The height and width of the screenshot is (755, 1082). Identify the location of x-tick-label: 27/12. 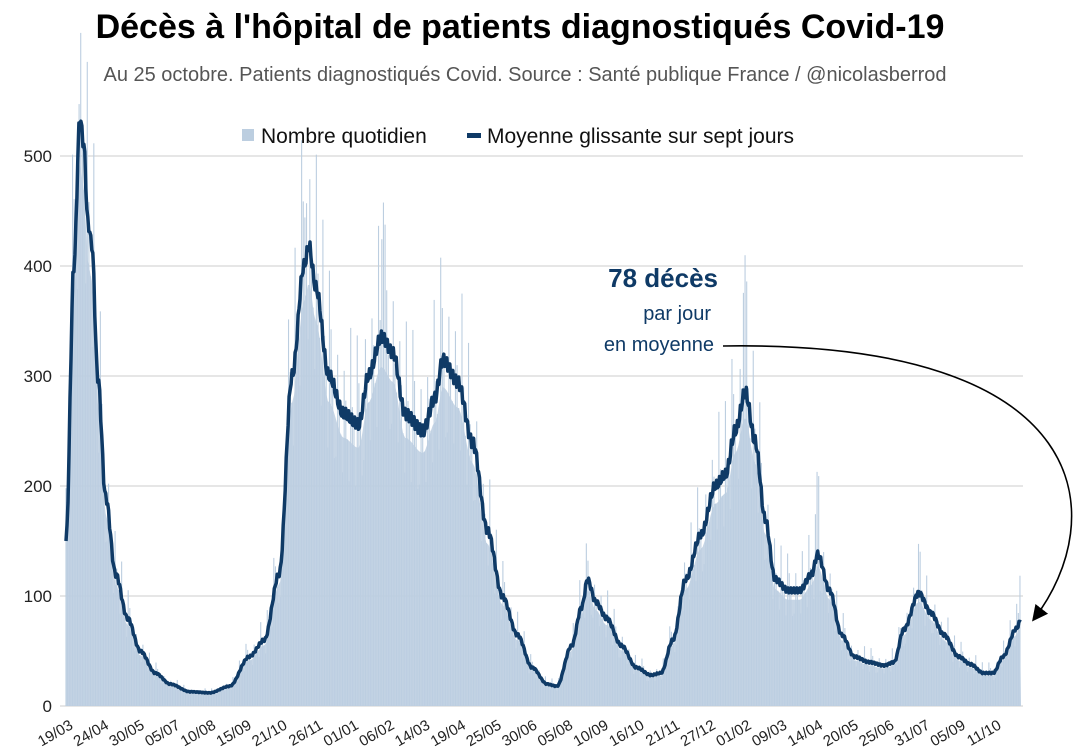
(698, 733).